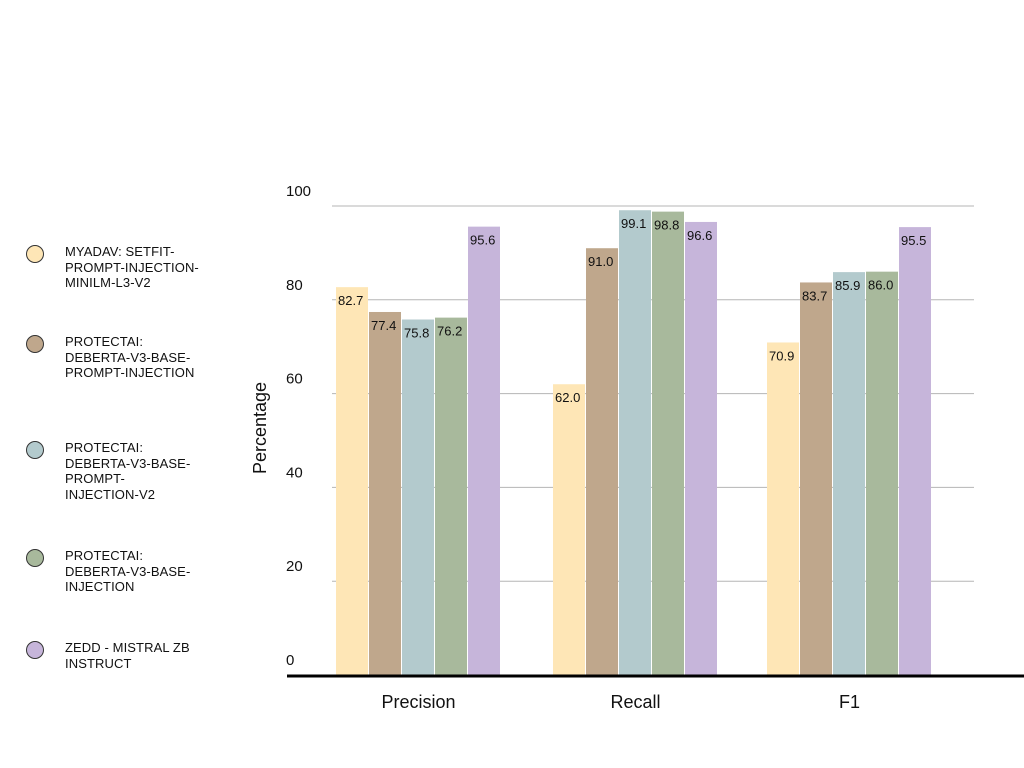 Image resolution: width=1024 pixels, height=768 pixels. Describe the element at coordinates (880, 285) in the screenshot. I see `data-label-f1-series-4: 86.0` at that location.